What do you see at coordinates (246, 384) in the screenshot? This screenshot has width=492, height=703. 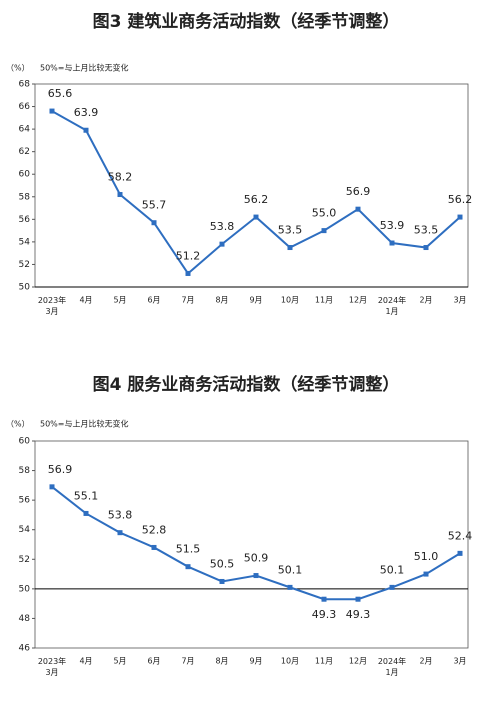 I see `chart-title: 图4 服务业商务活动指数（经季节调整）` at bounding box center [246, 384].